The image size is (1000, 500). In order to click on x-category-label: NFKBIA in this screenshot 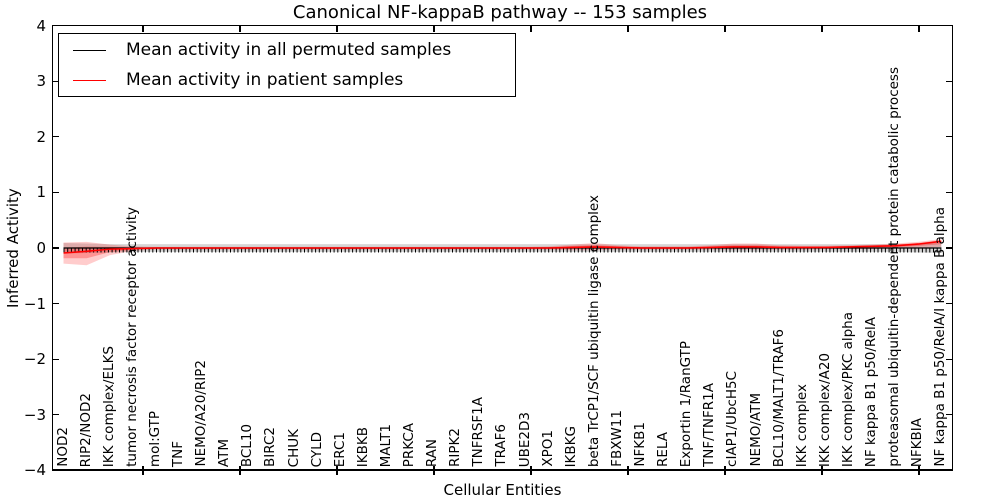, I will do `click(917, 442)`.